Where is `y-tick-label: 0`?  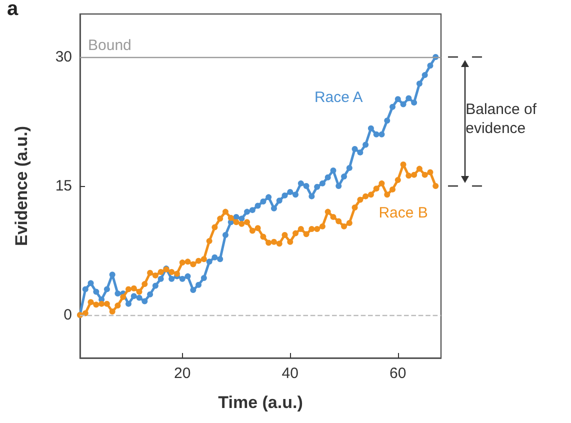 y-tick-label: 0 is located at coordinates (68, 315).